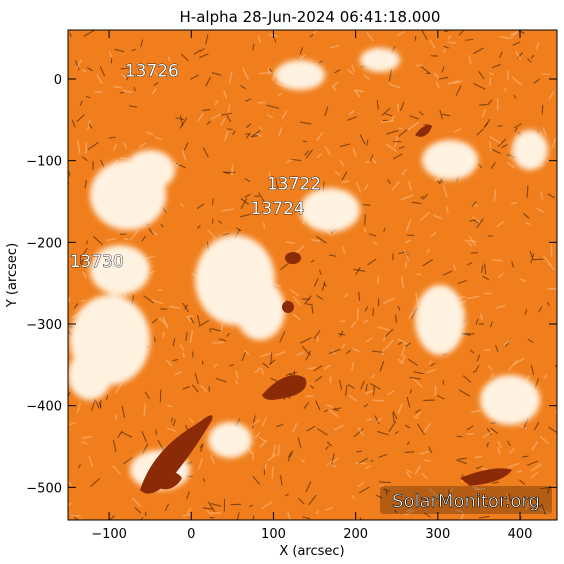 The image size is (564, 564). I want to click on x-tick-label: 200, so click(355, 534).